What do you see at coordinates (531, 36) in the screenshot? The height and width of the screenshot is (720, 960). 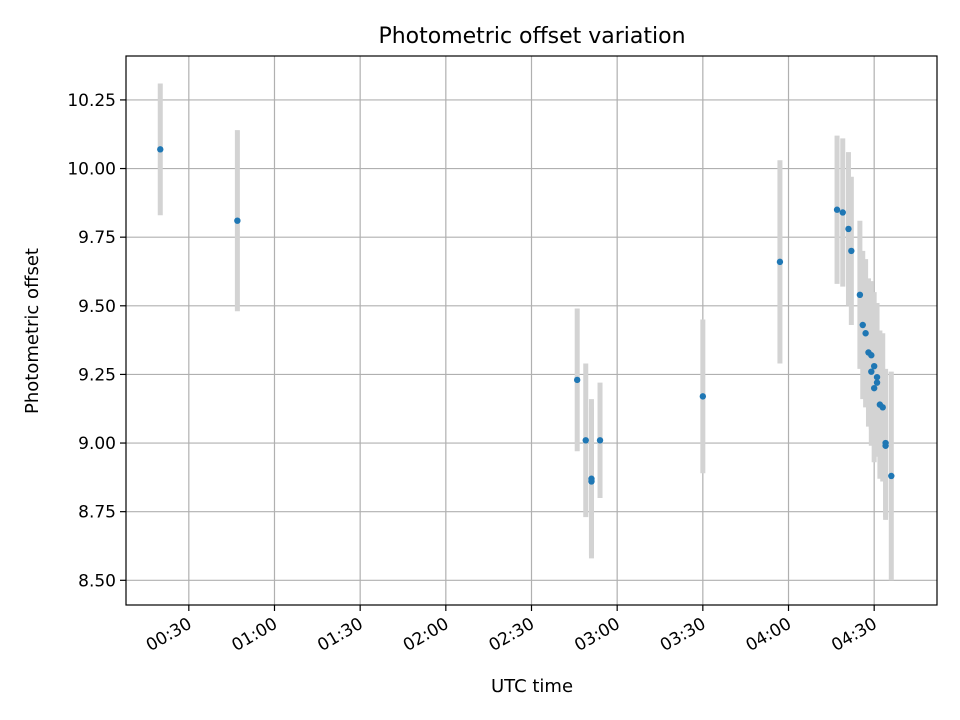 I see `chart-title: Photometric offset variation` at bounding box center [531, 36].